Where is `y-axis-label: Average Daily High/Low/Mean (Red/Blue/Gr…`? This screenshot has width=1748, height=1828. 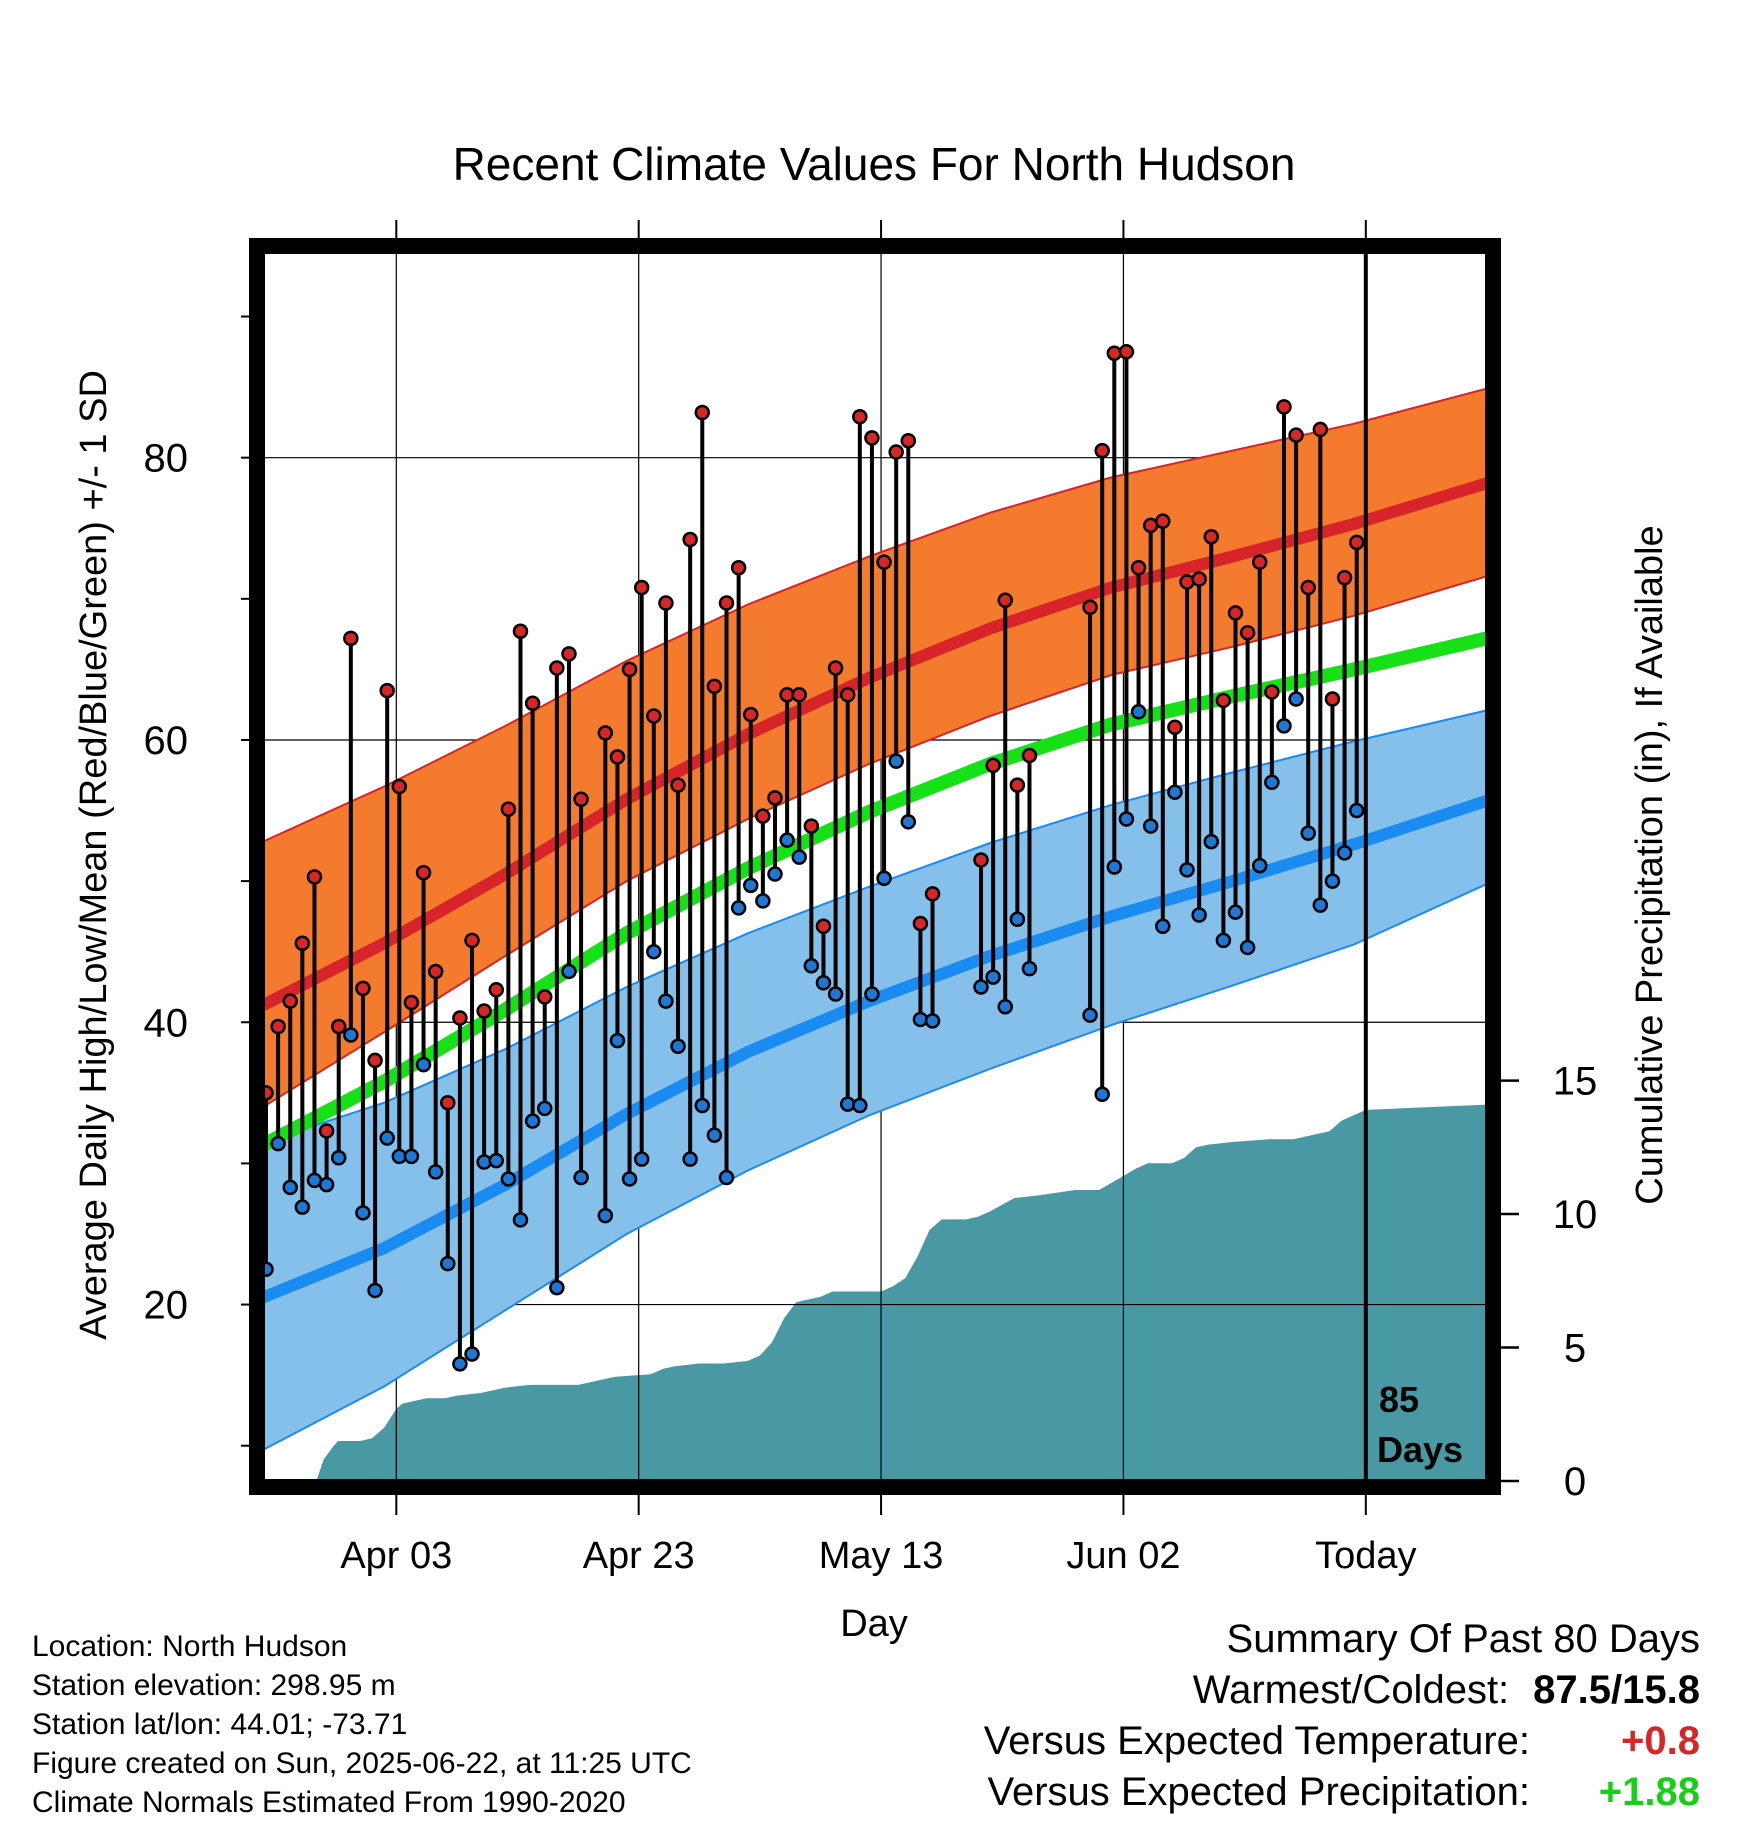 y-axis-label: Average Daily High/Low/Mean (Red/Blue/Gr… is located at coordinates (94, 855).